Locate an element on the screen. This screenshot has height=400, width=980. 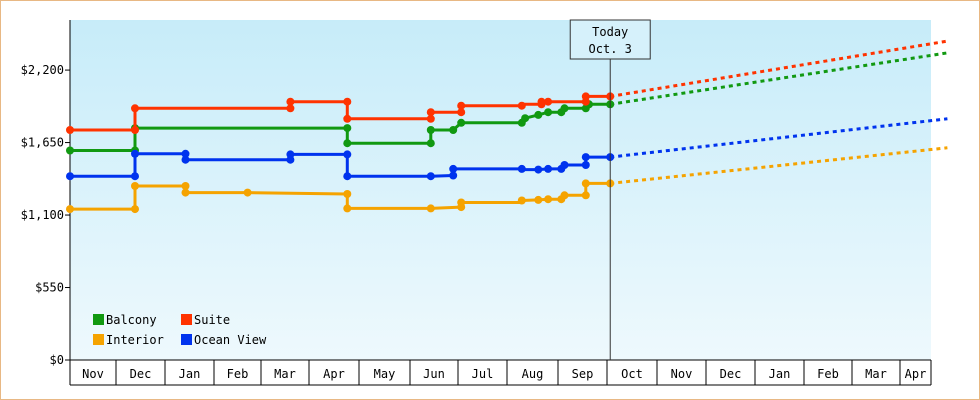
series-projection-suite is located at coordinates (778, 68).